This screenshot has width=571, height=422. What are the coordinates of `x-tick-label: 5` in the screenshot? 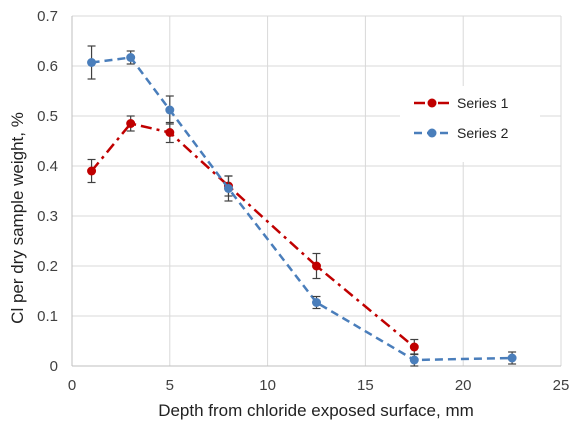 It's located at (170, 385).